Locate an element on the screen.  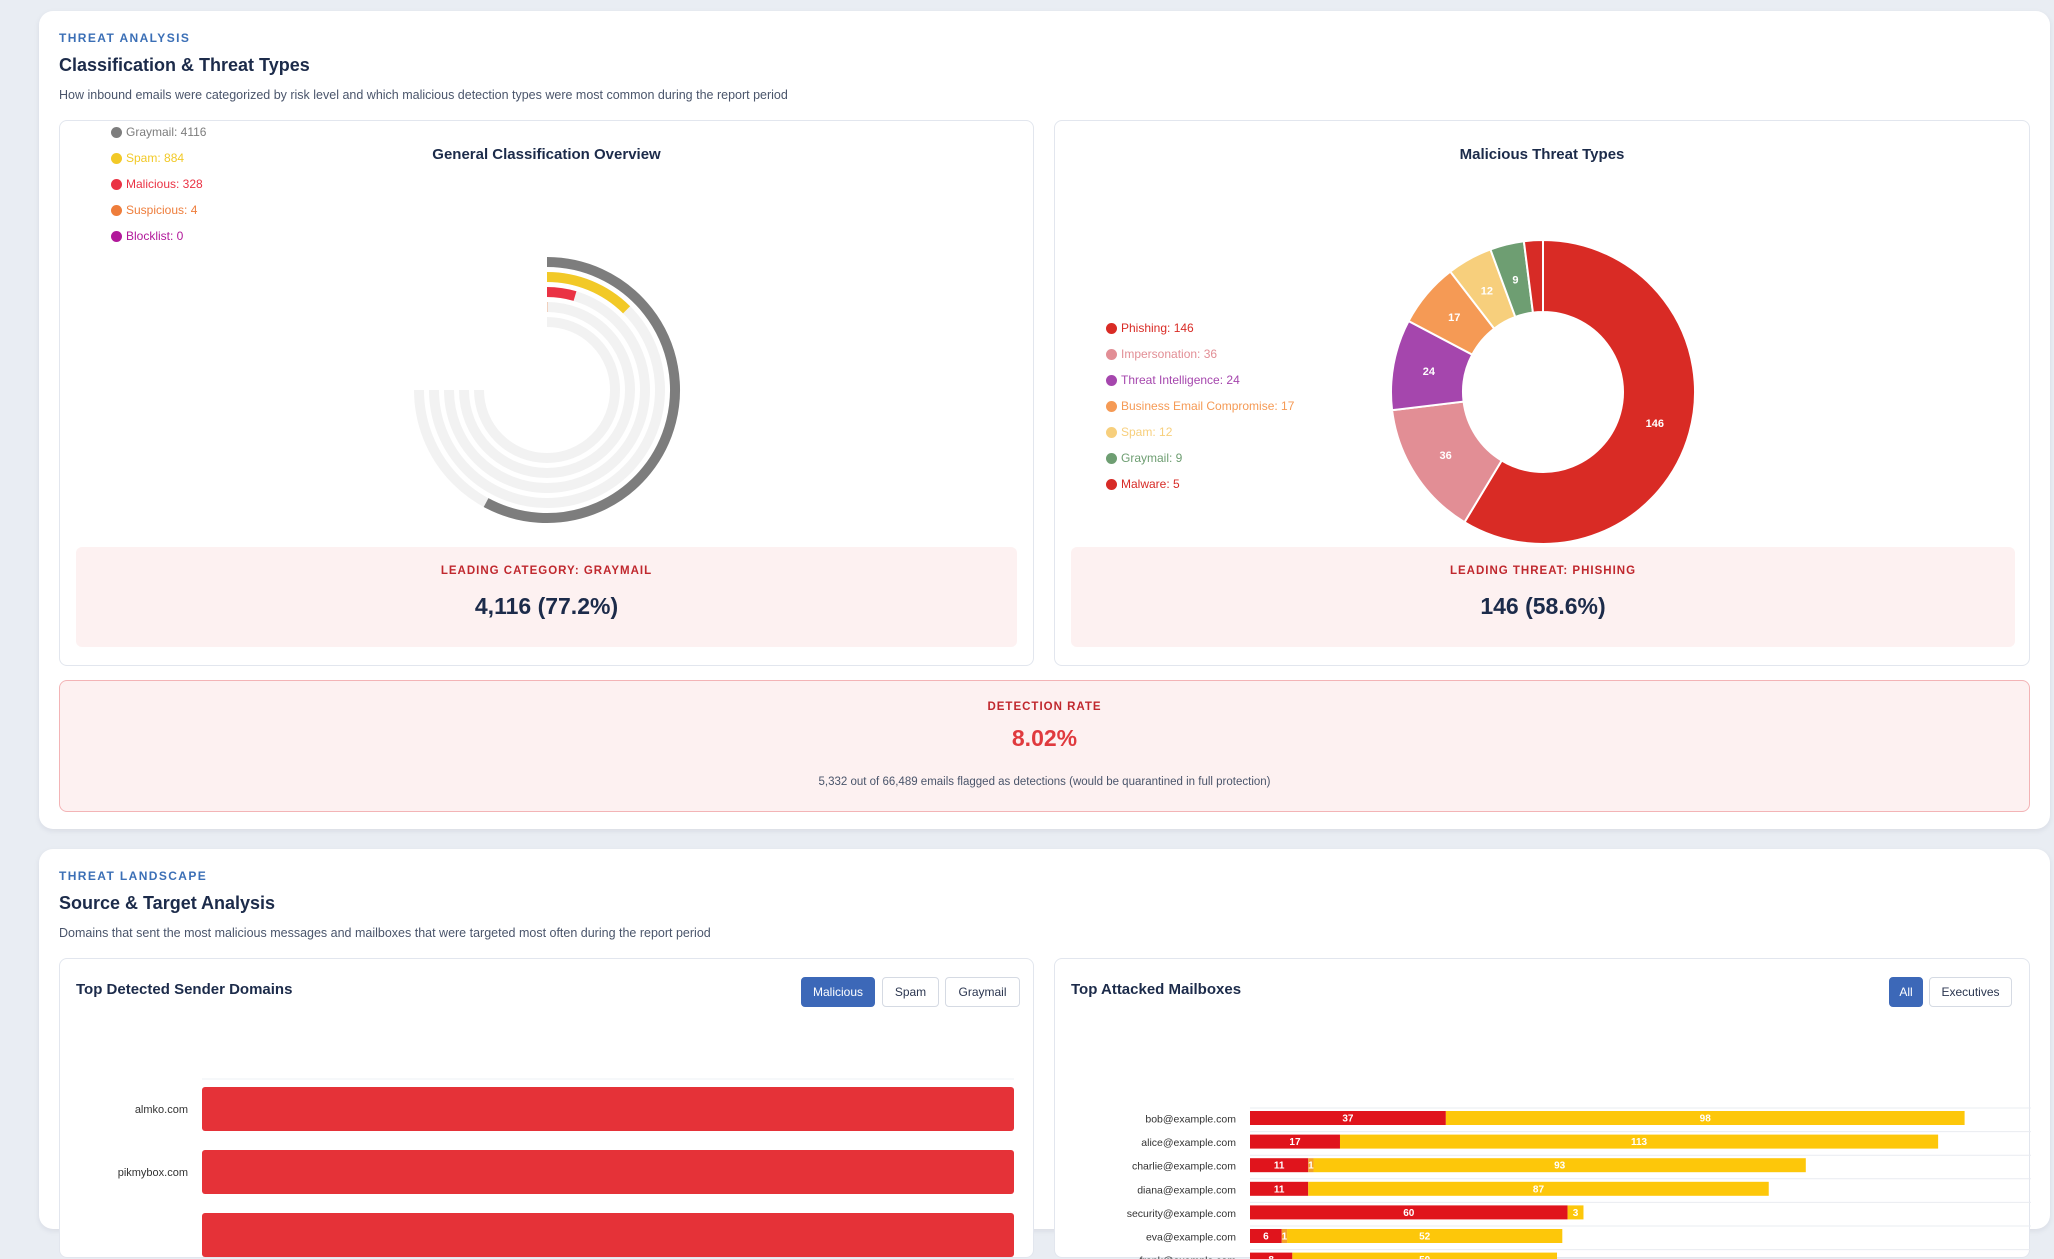
chart-title: Malicious Threat Types is located at coordinates (1542, 154).